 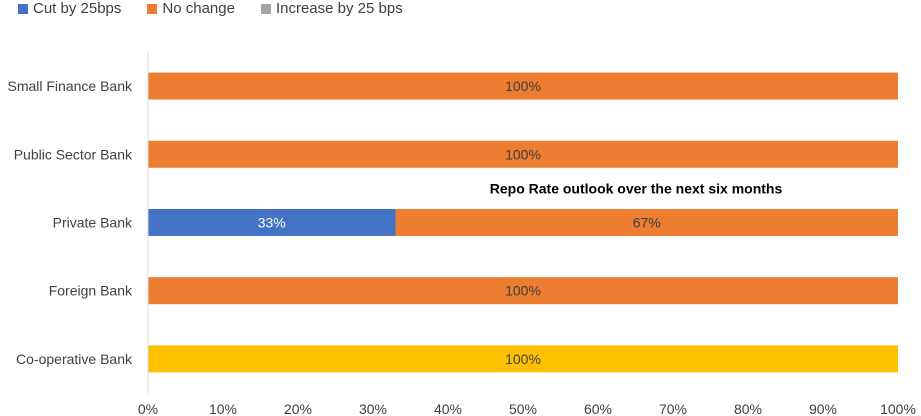 What do you see at coordinates (298, 408) in the screenshot?
I see `x-tick-label: 20%` at bounding box center [298, 408].